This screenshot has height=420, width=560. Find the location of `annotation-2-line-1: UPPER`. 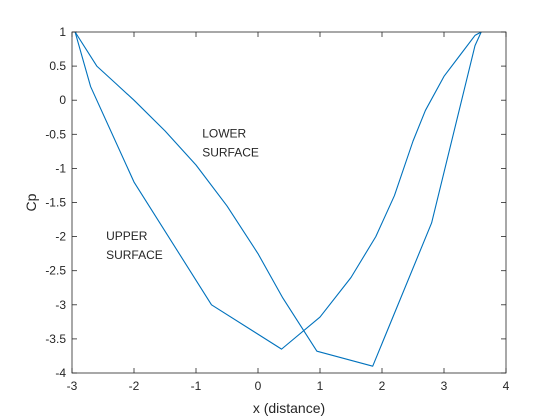

annotation-2-line-1: UPPER is located at coordinates (127, 236).